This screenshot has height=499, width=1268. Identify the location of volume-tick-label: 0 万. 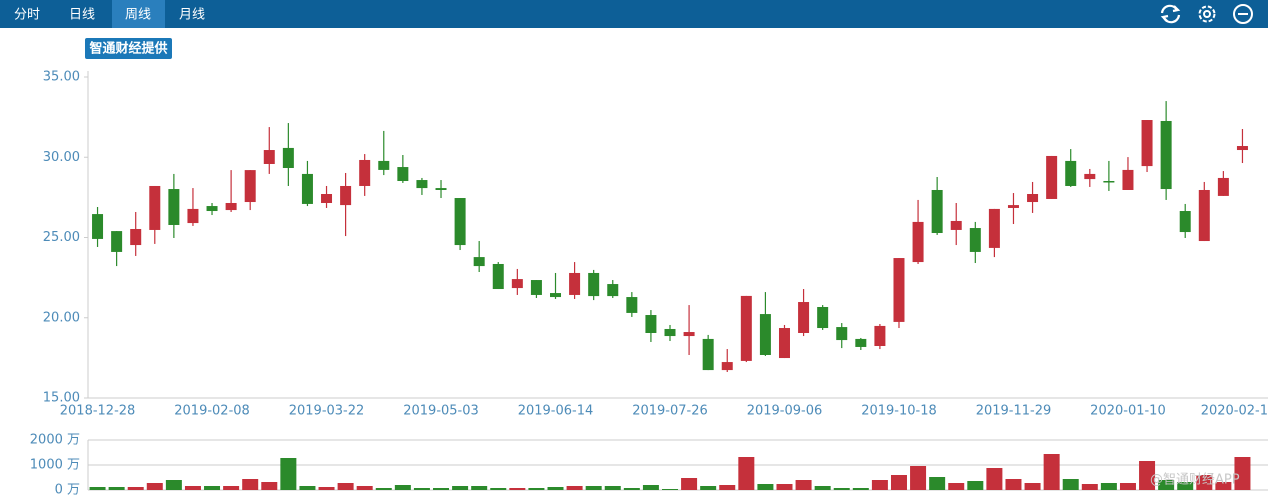
(67, 490).